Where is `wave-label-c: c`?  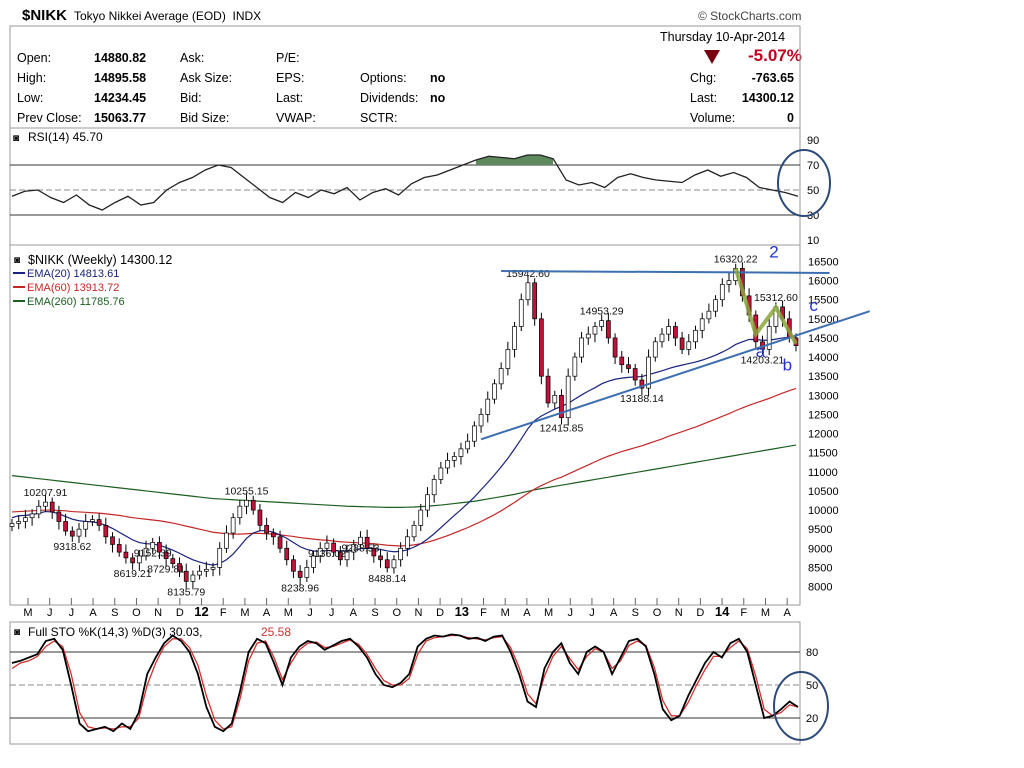 wave-label-c: c is located at coordinates (813, 305).